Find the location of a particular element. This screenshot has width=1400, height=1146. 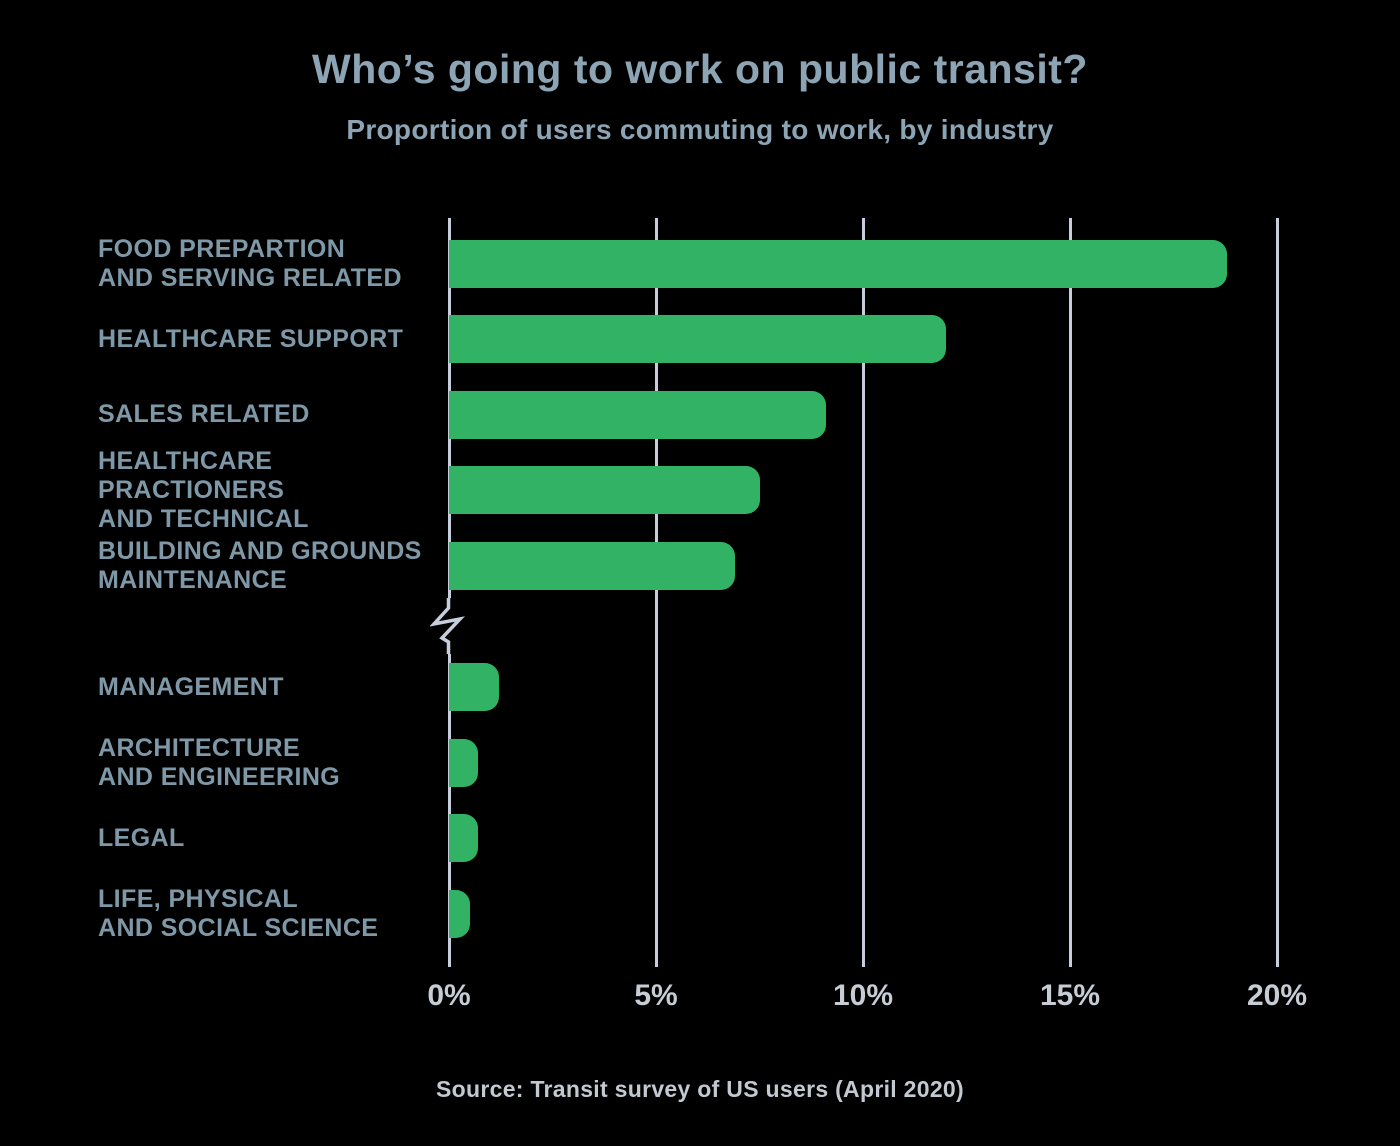

category-label: HEALTHCARE SUPPORT is located at coordinates (224, 339).